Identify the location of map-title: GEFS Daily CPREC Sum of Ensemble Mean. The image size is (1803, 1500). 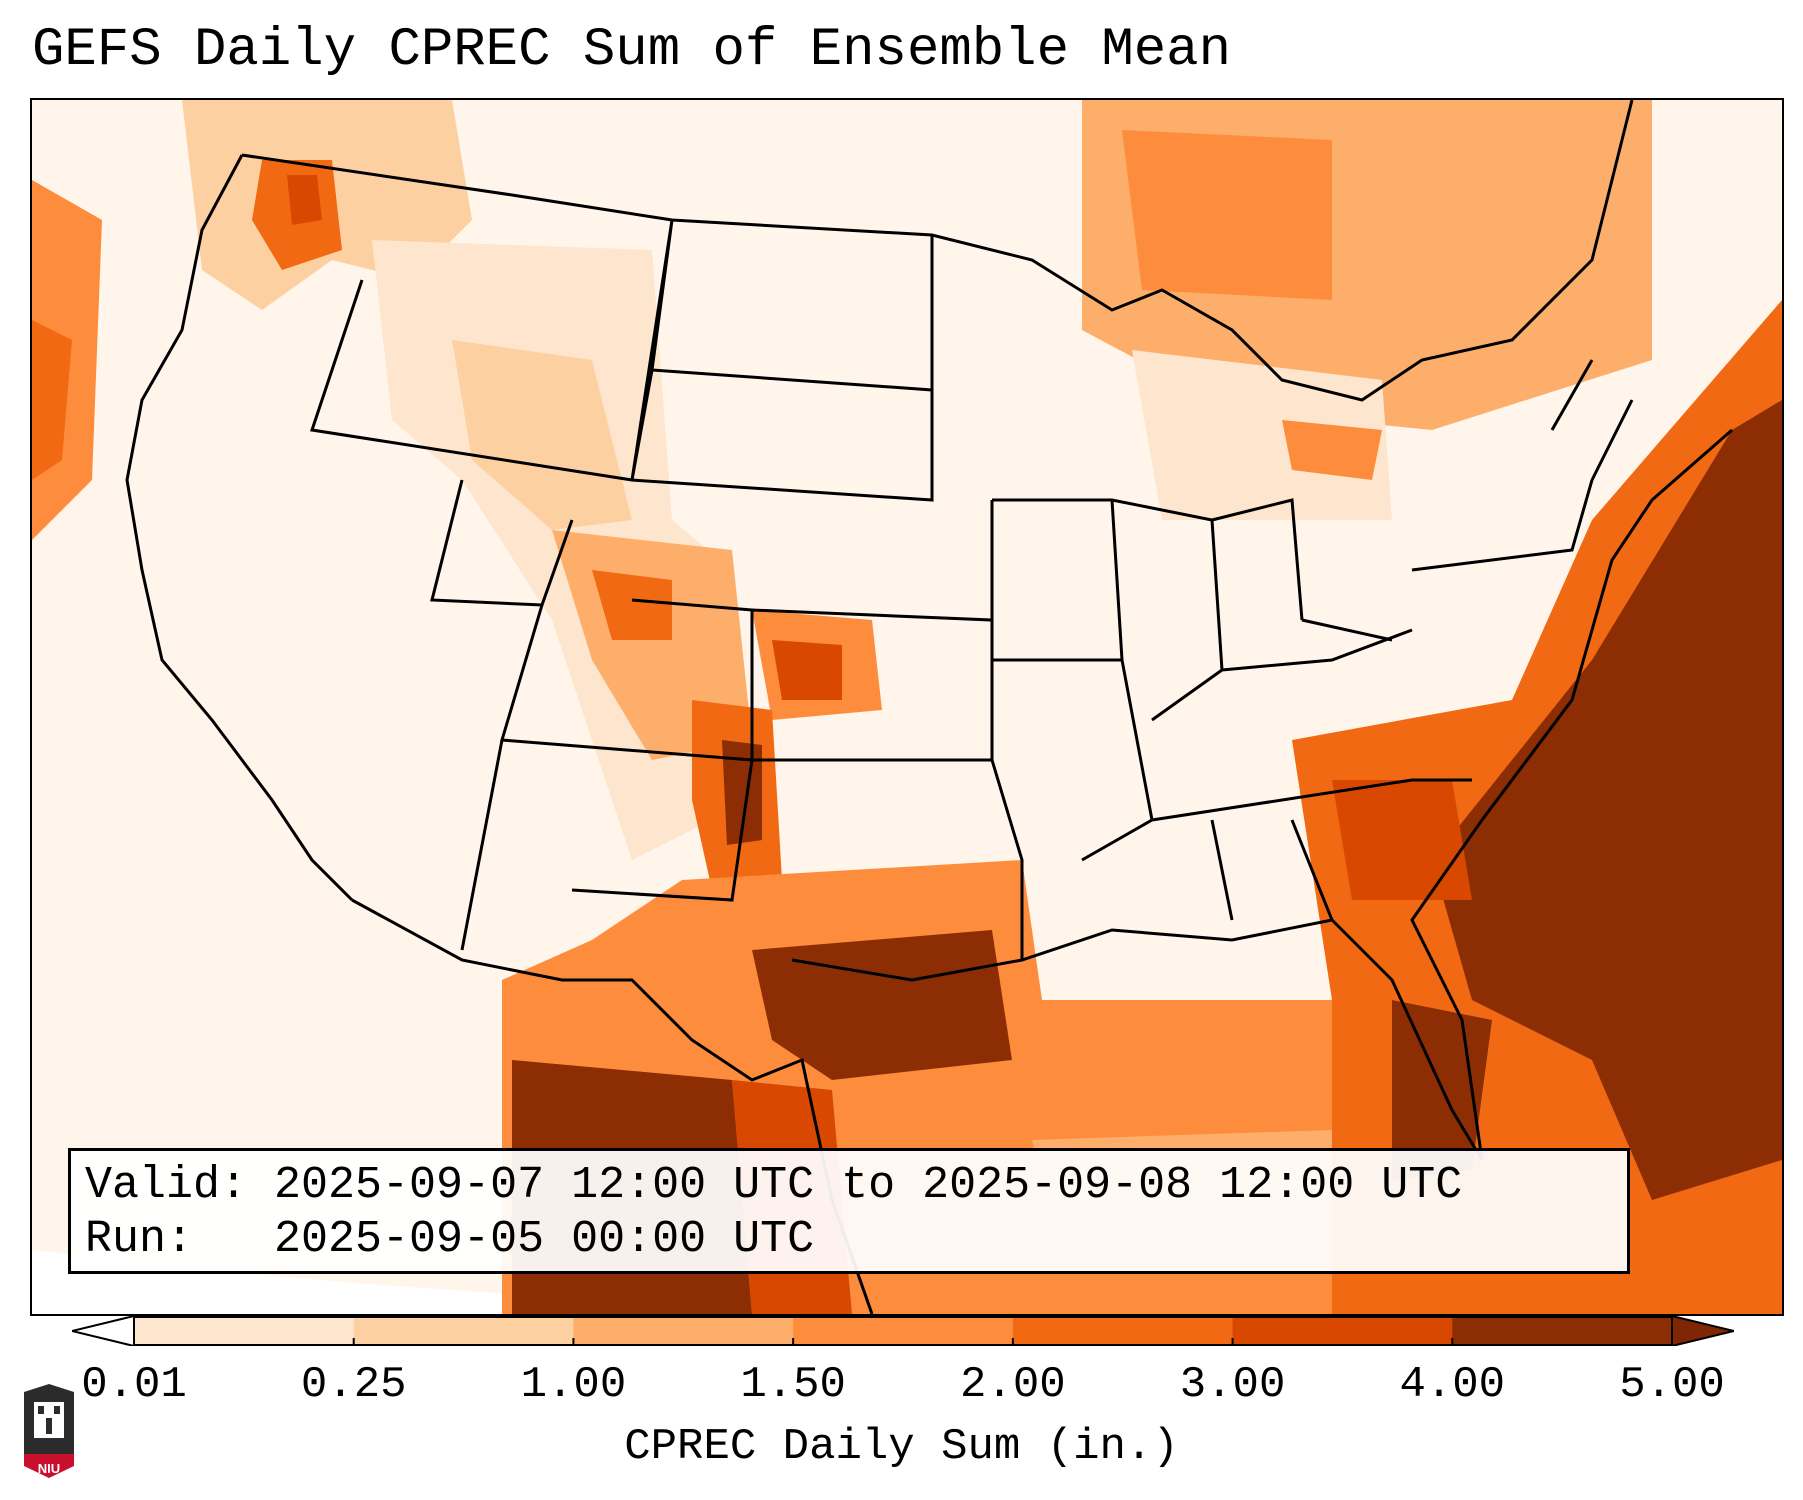
(631, 50).